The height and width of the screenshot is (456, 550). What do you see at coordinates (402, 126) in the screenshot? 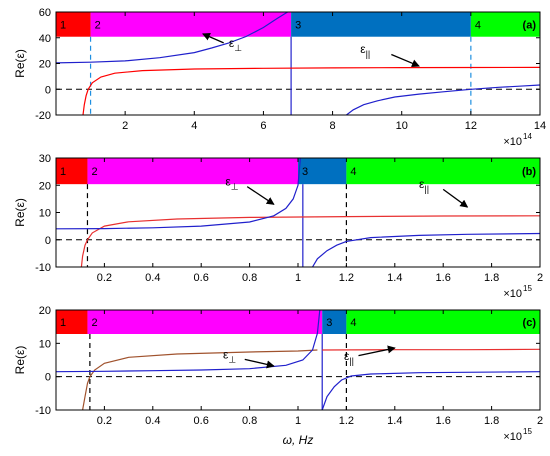
I see `x-tick-label: 10` at bounding box center [402, 126].